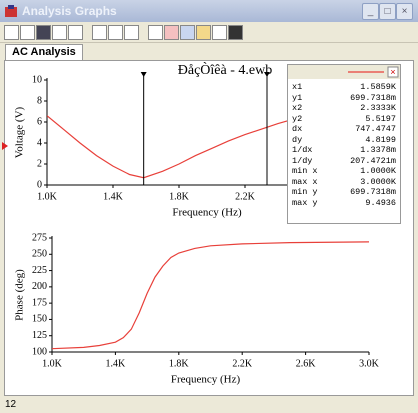 This screenshot has height=413, width=418. What do you see at coordinates (209, 11) in the screenshot?
I see `title-bar: Analysis Graphs _ □ ×` at bounding box center [209, 11].